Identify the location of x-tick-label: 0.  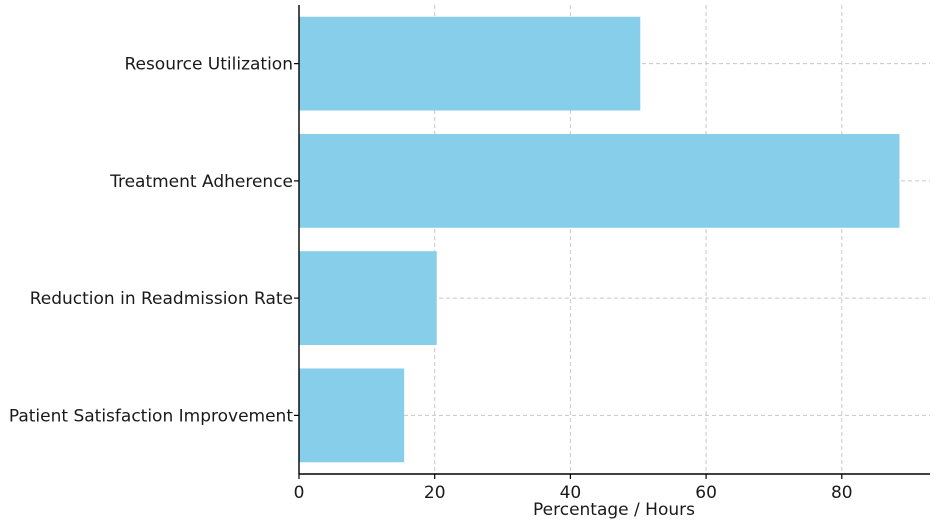
(299, 493).